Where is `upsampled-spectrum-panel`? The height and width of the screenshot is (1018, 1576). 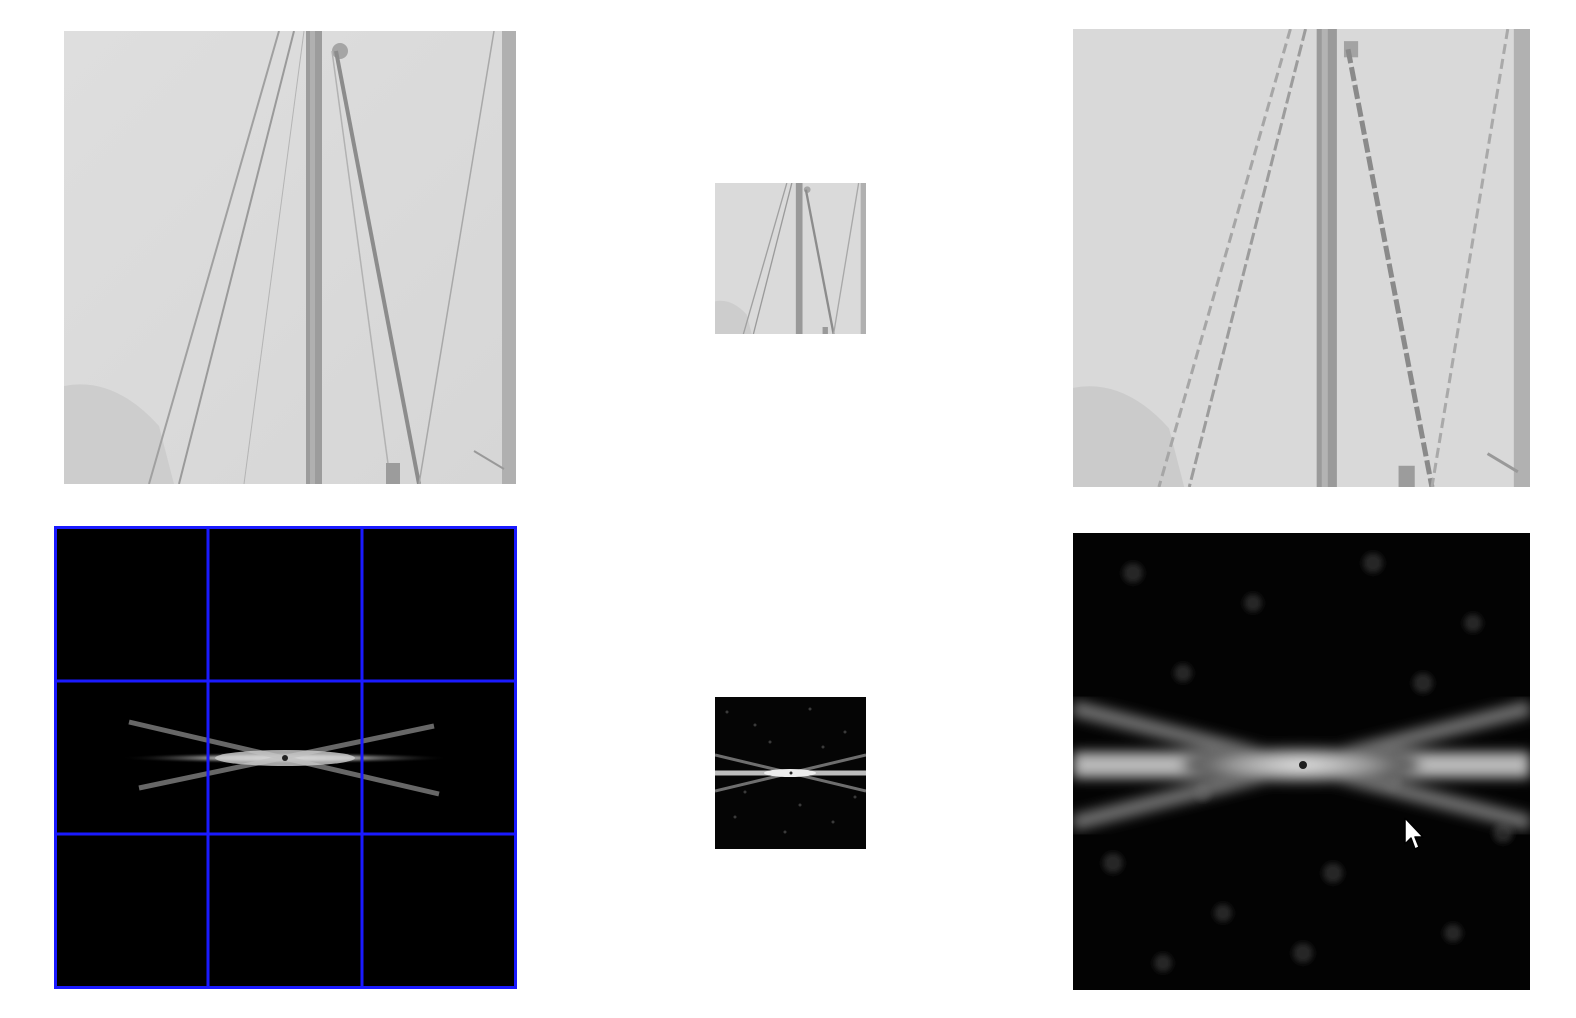
upsampled-spectrum-panel is located at coordinates (1301, 761).